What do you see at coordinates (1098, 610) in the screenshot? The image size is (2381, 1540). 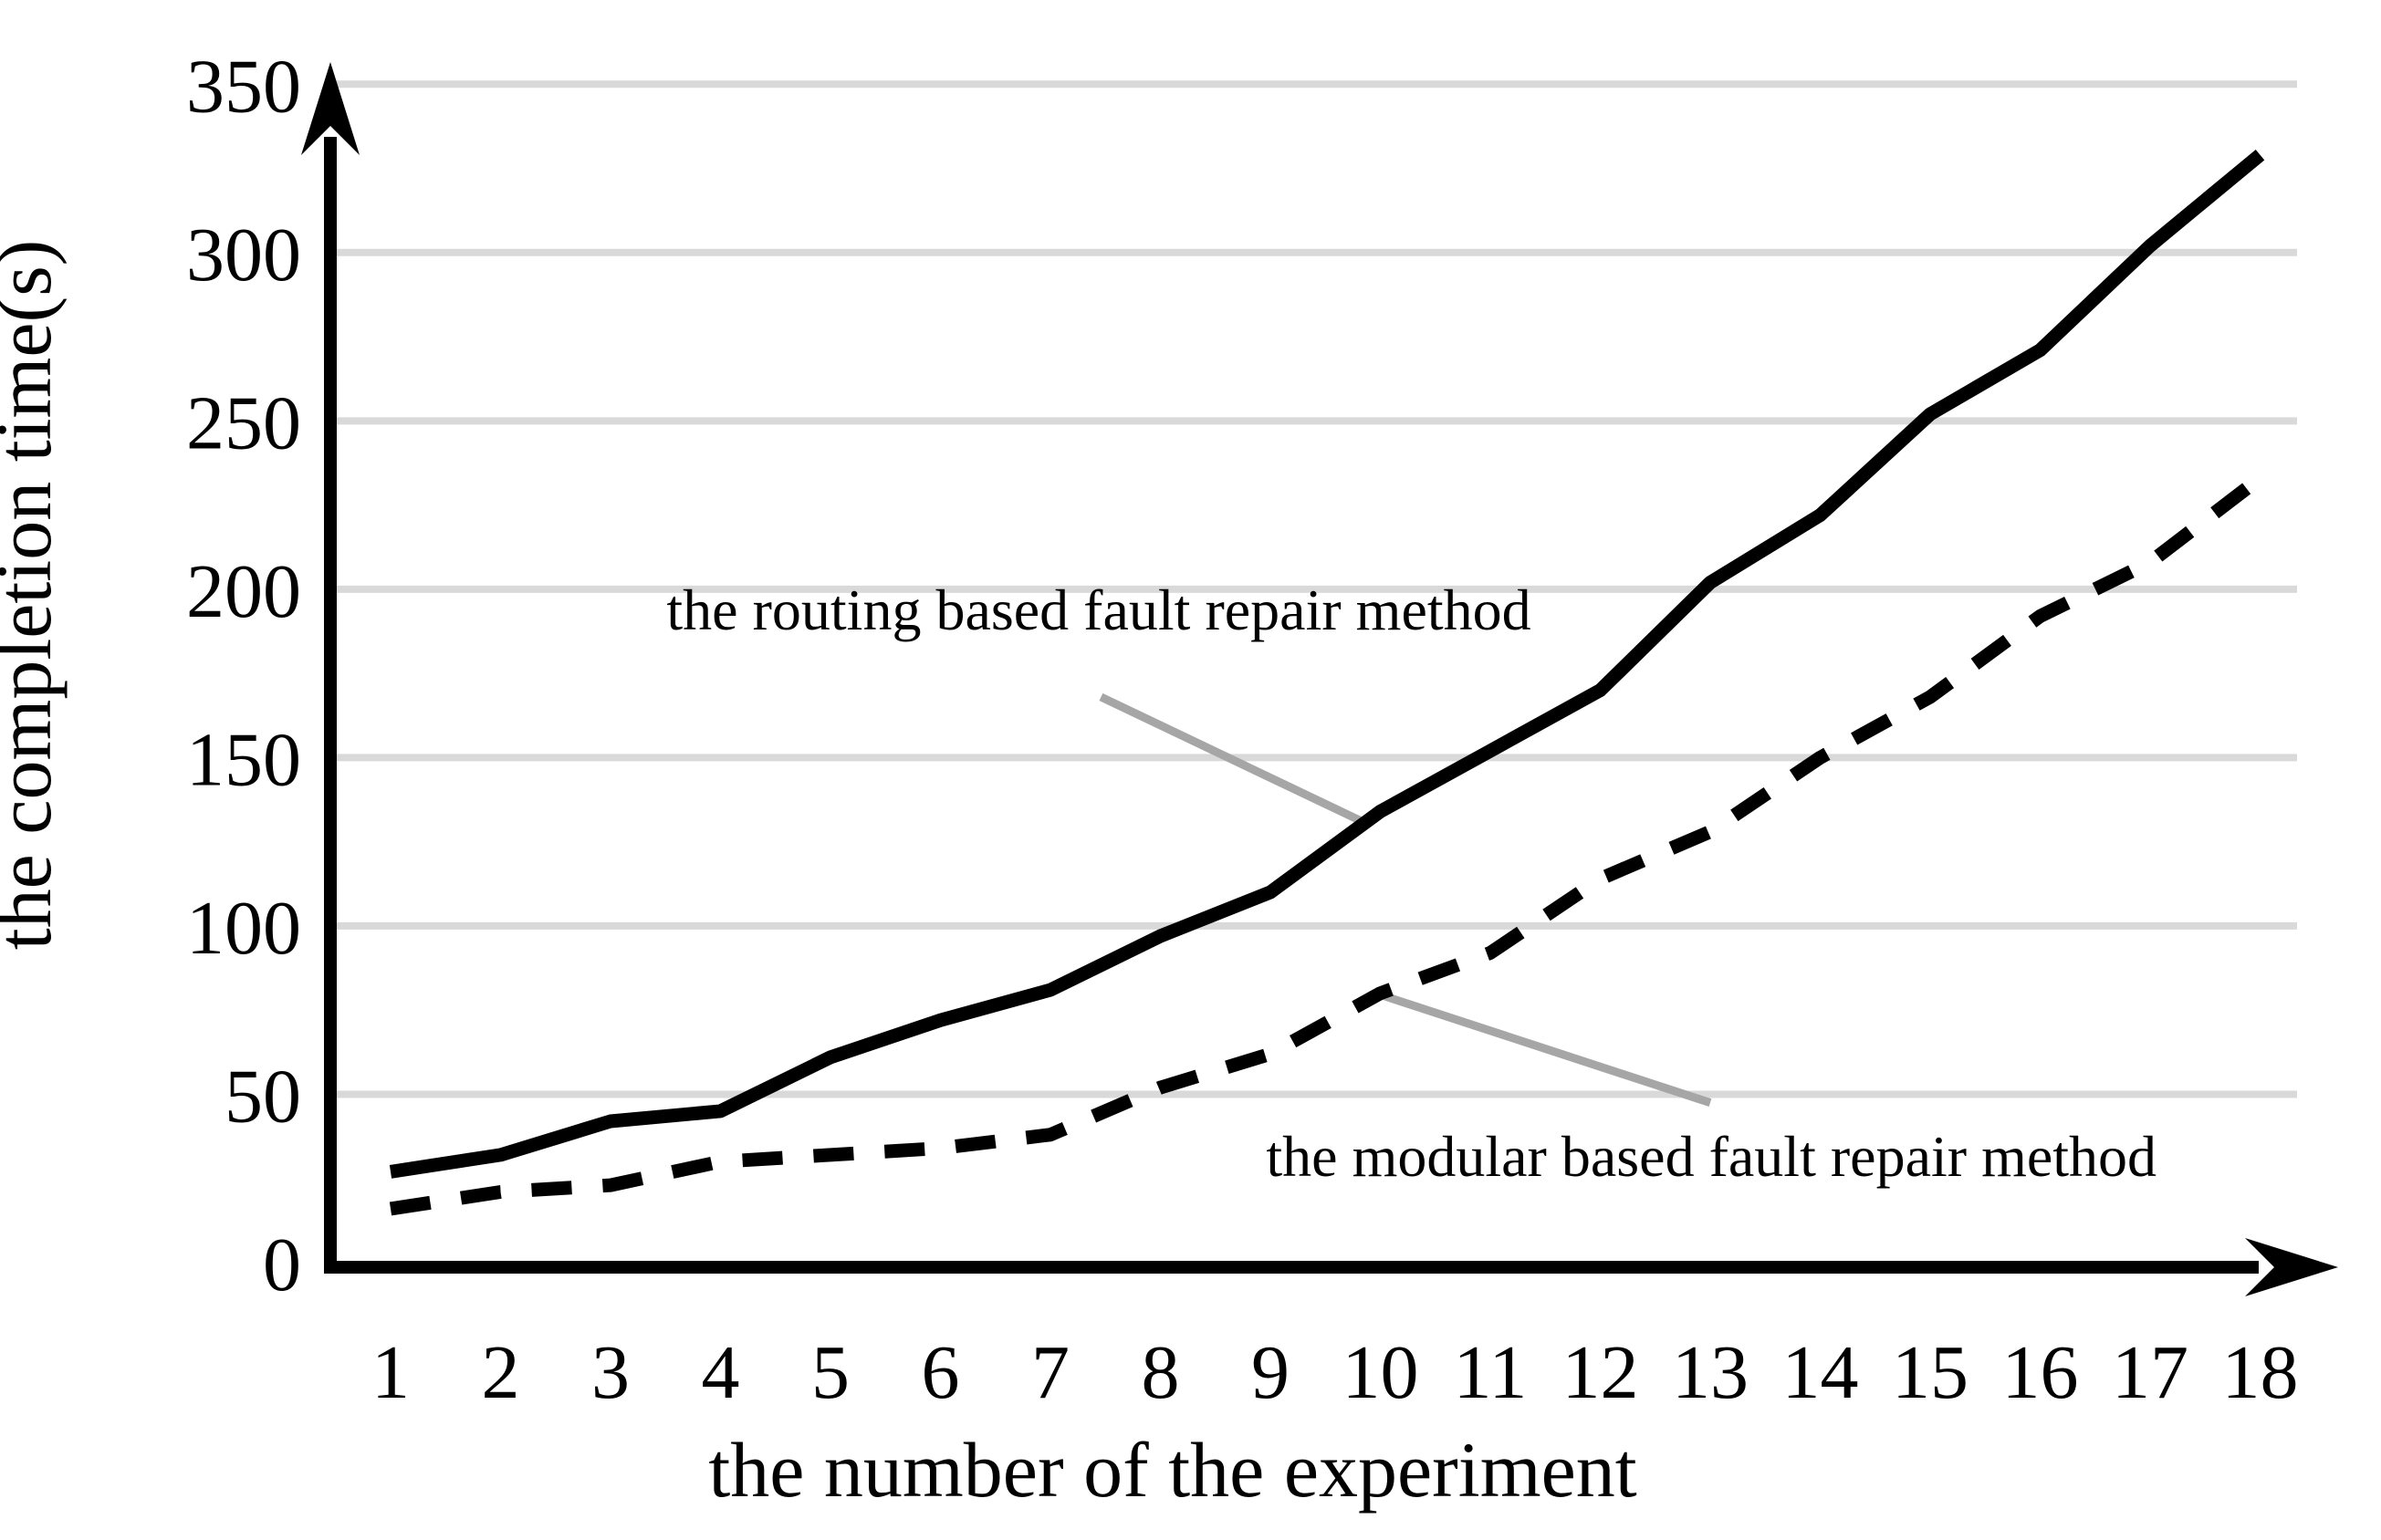 I see `annotation-routing-method-label: the routing based fault repair method` at bounding box center [1098, 610].